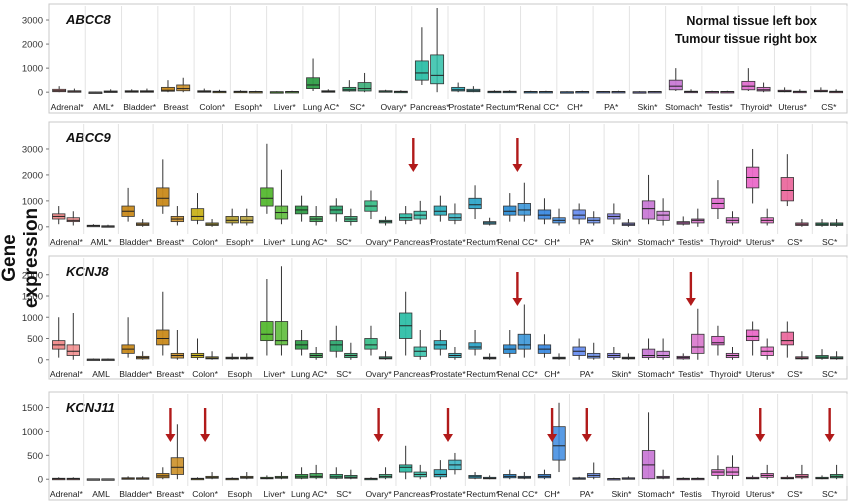 The width and height of the screenshot is (851, 503). Describe the element at coordinates (691, 242) in the screenshot. I see `category-label: Testis*` at that location.